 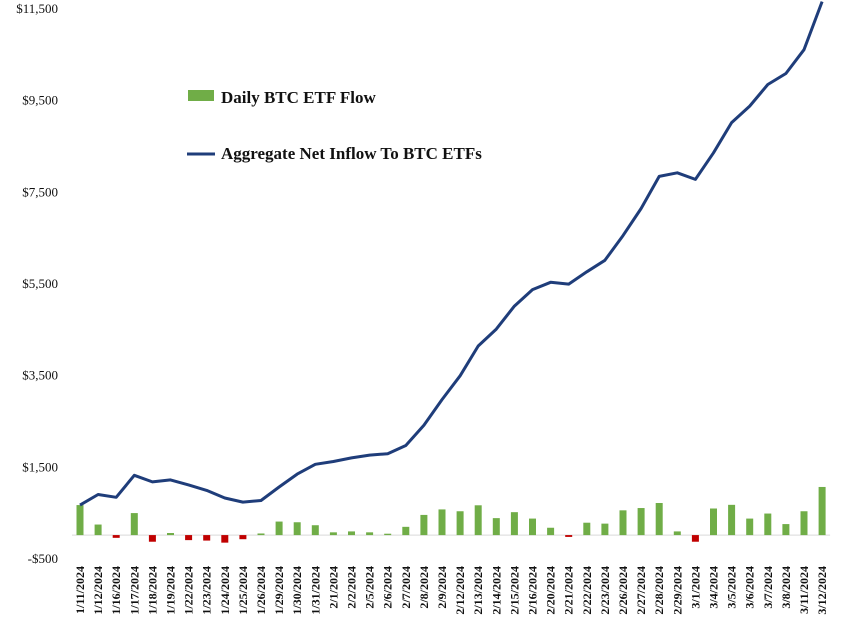 I want to click on x-tick-label: 2/28/2024, so click(x=659, y=590).